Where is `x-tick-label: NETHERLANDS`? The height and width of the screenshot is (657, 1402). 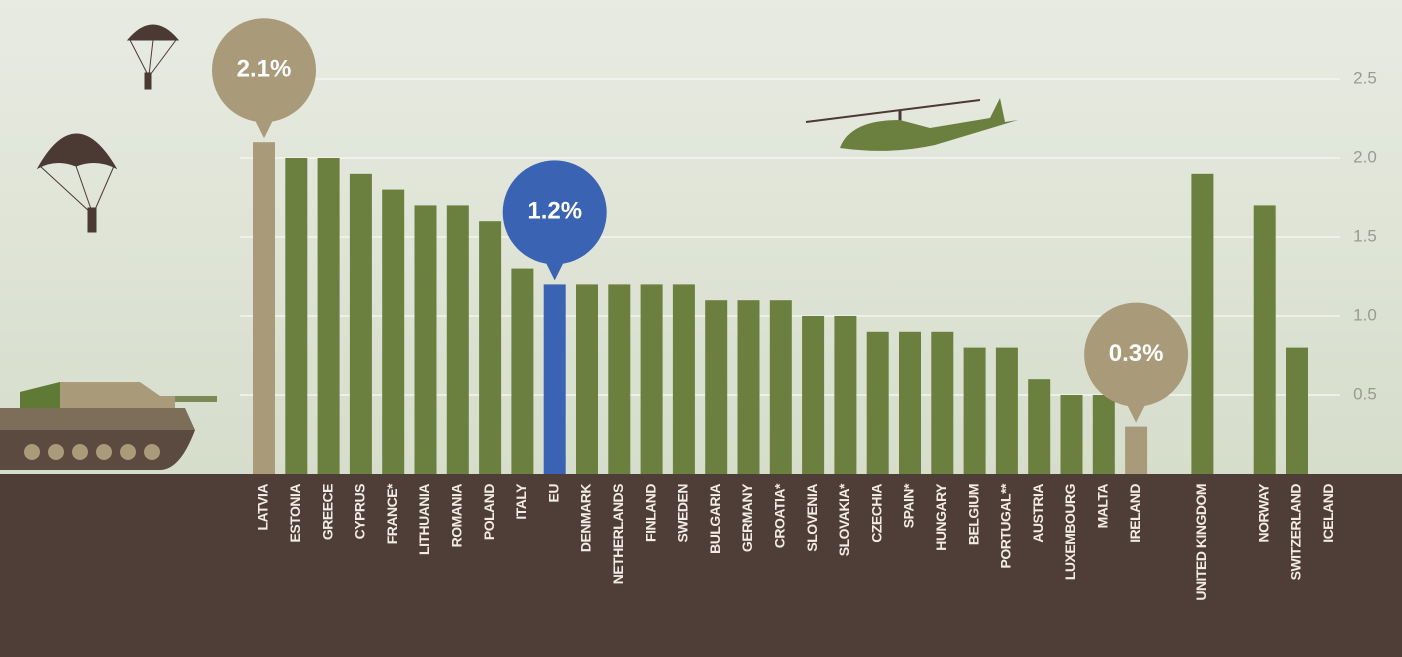
x-tick-label: NETHERLANDS is located at coordinates (618, 534).